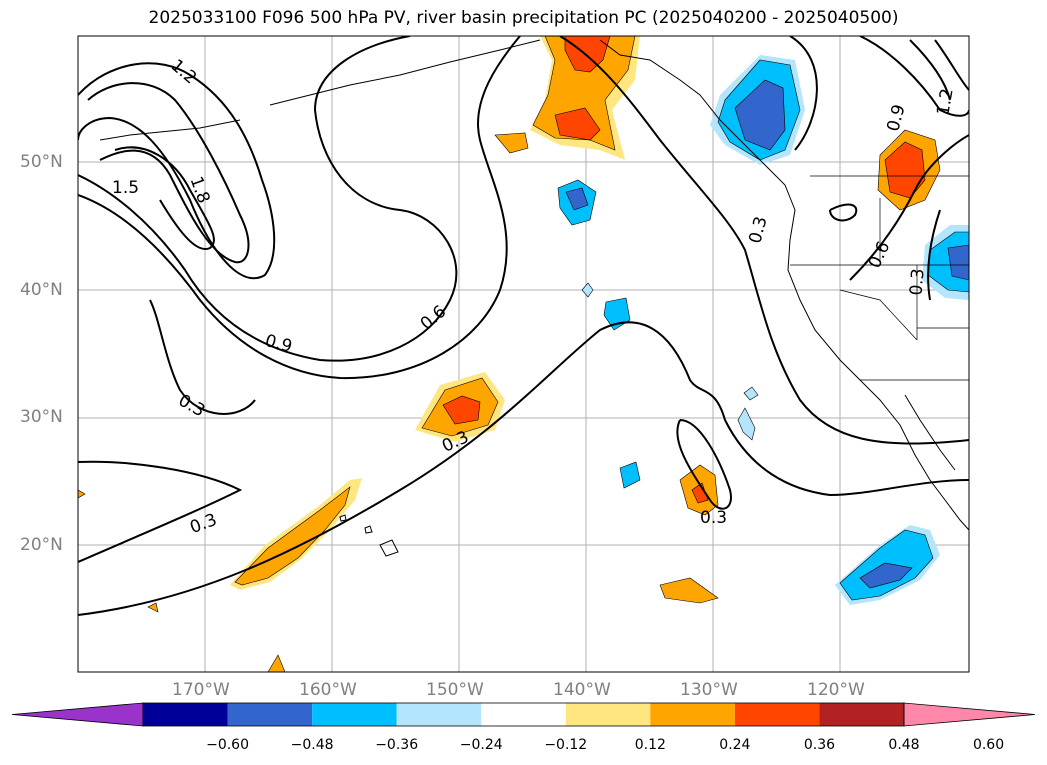  Describe the element at coordinates (77, 714) in the screenshot. I see `colorbar-extend-low` at that location.